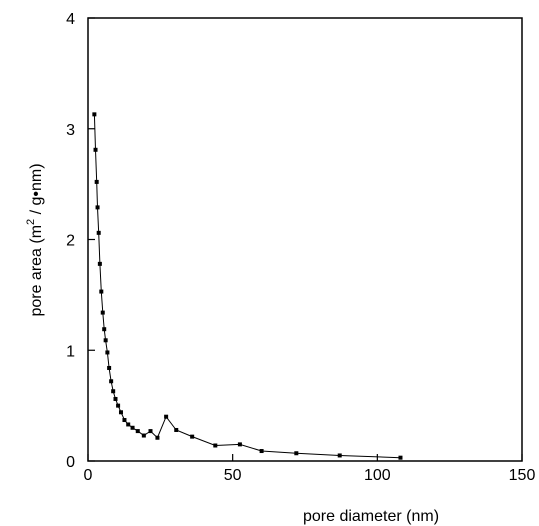  What do you see at coordinates (522, 475) in the screenshot?
I see `x-tick-label-3: 150` at bounding box center [522, 475].